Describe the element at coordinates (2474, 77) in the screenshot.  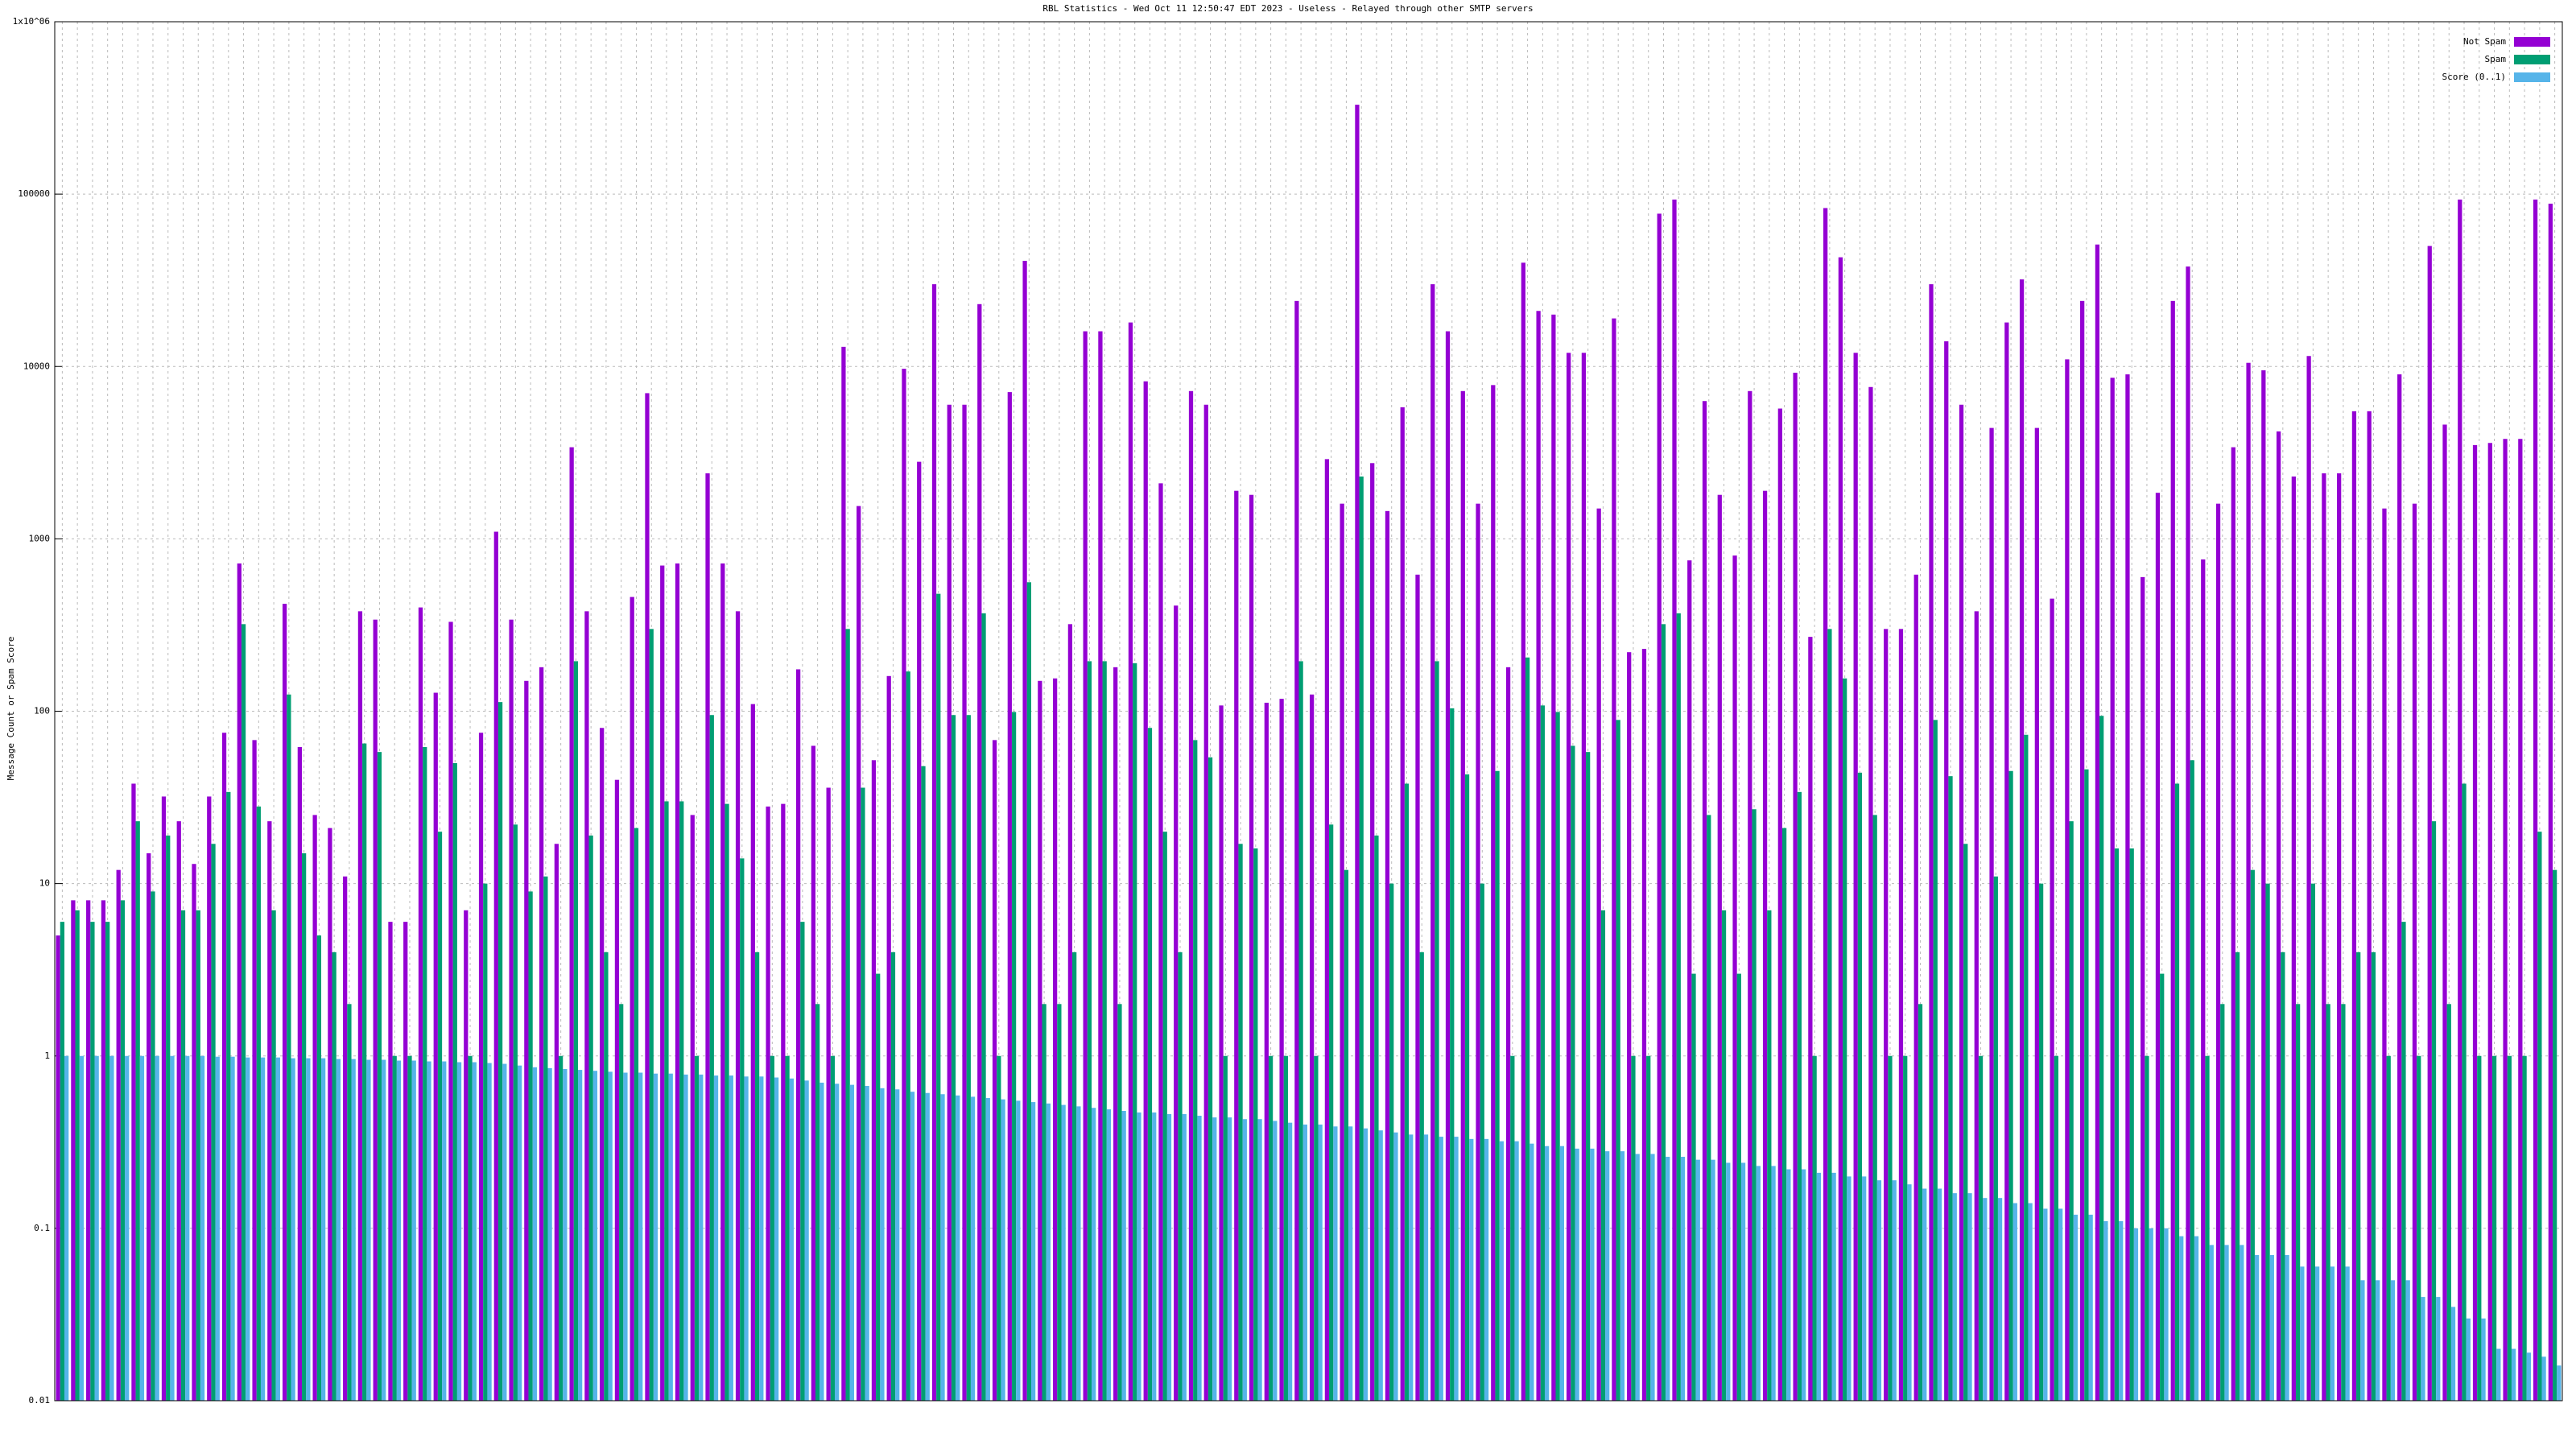
I see `legend-label: Score (0..1)` at that location.